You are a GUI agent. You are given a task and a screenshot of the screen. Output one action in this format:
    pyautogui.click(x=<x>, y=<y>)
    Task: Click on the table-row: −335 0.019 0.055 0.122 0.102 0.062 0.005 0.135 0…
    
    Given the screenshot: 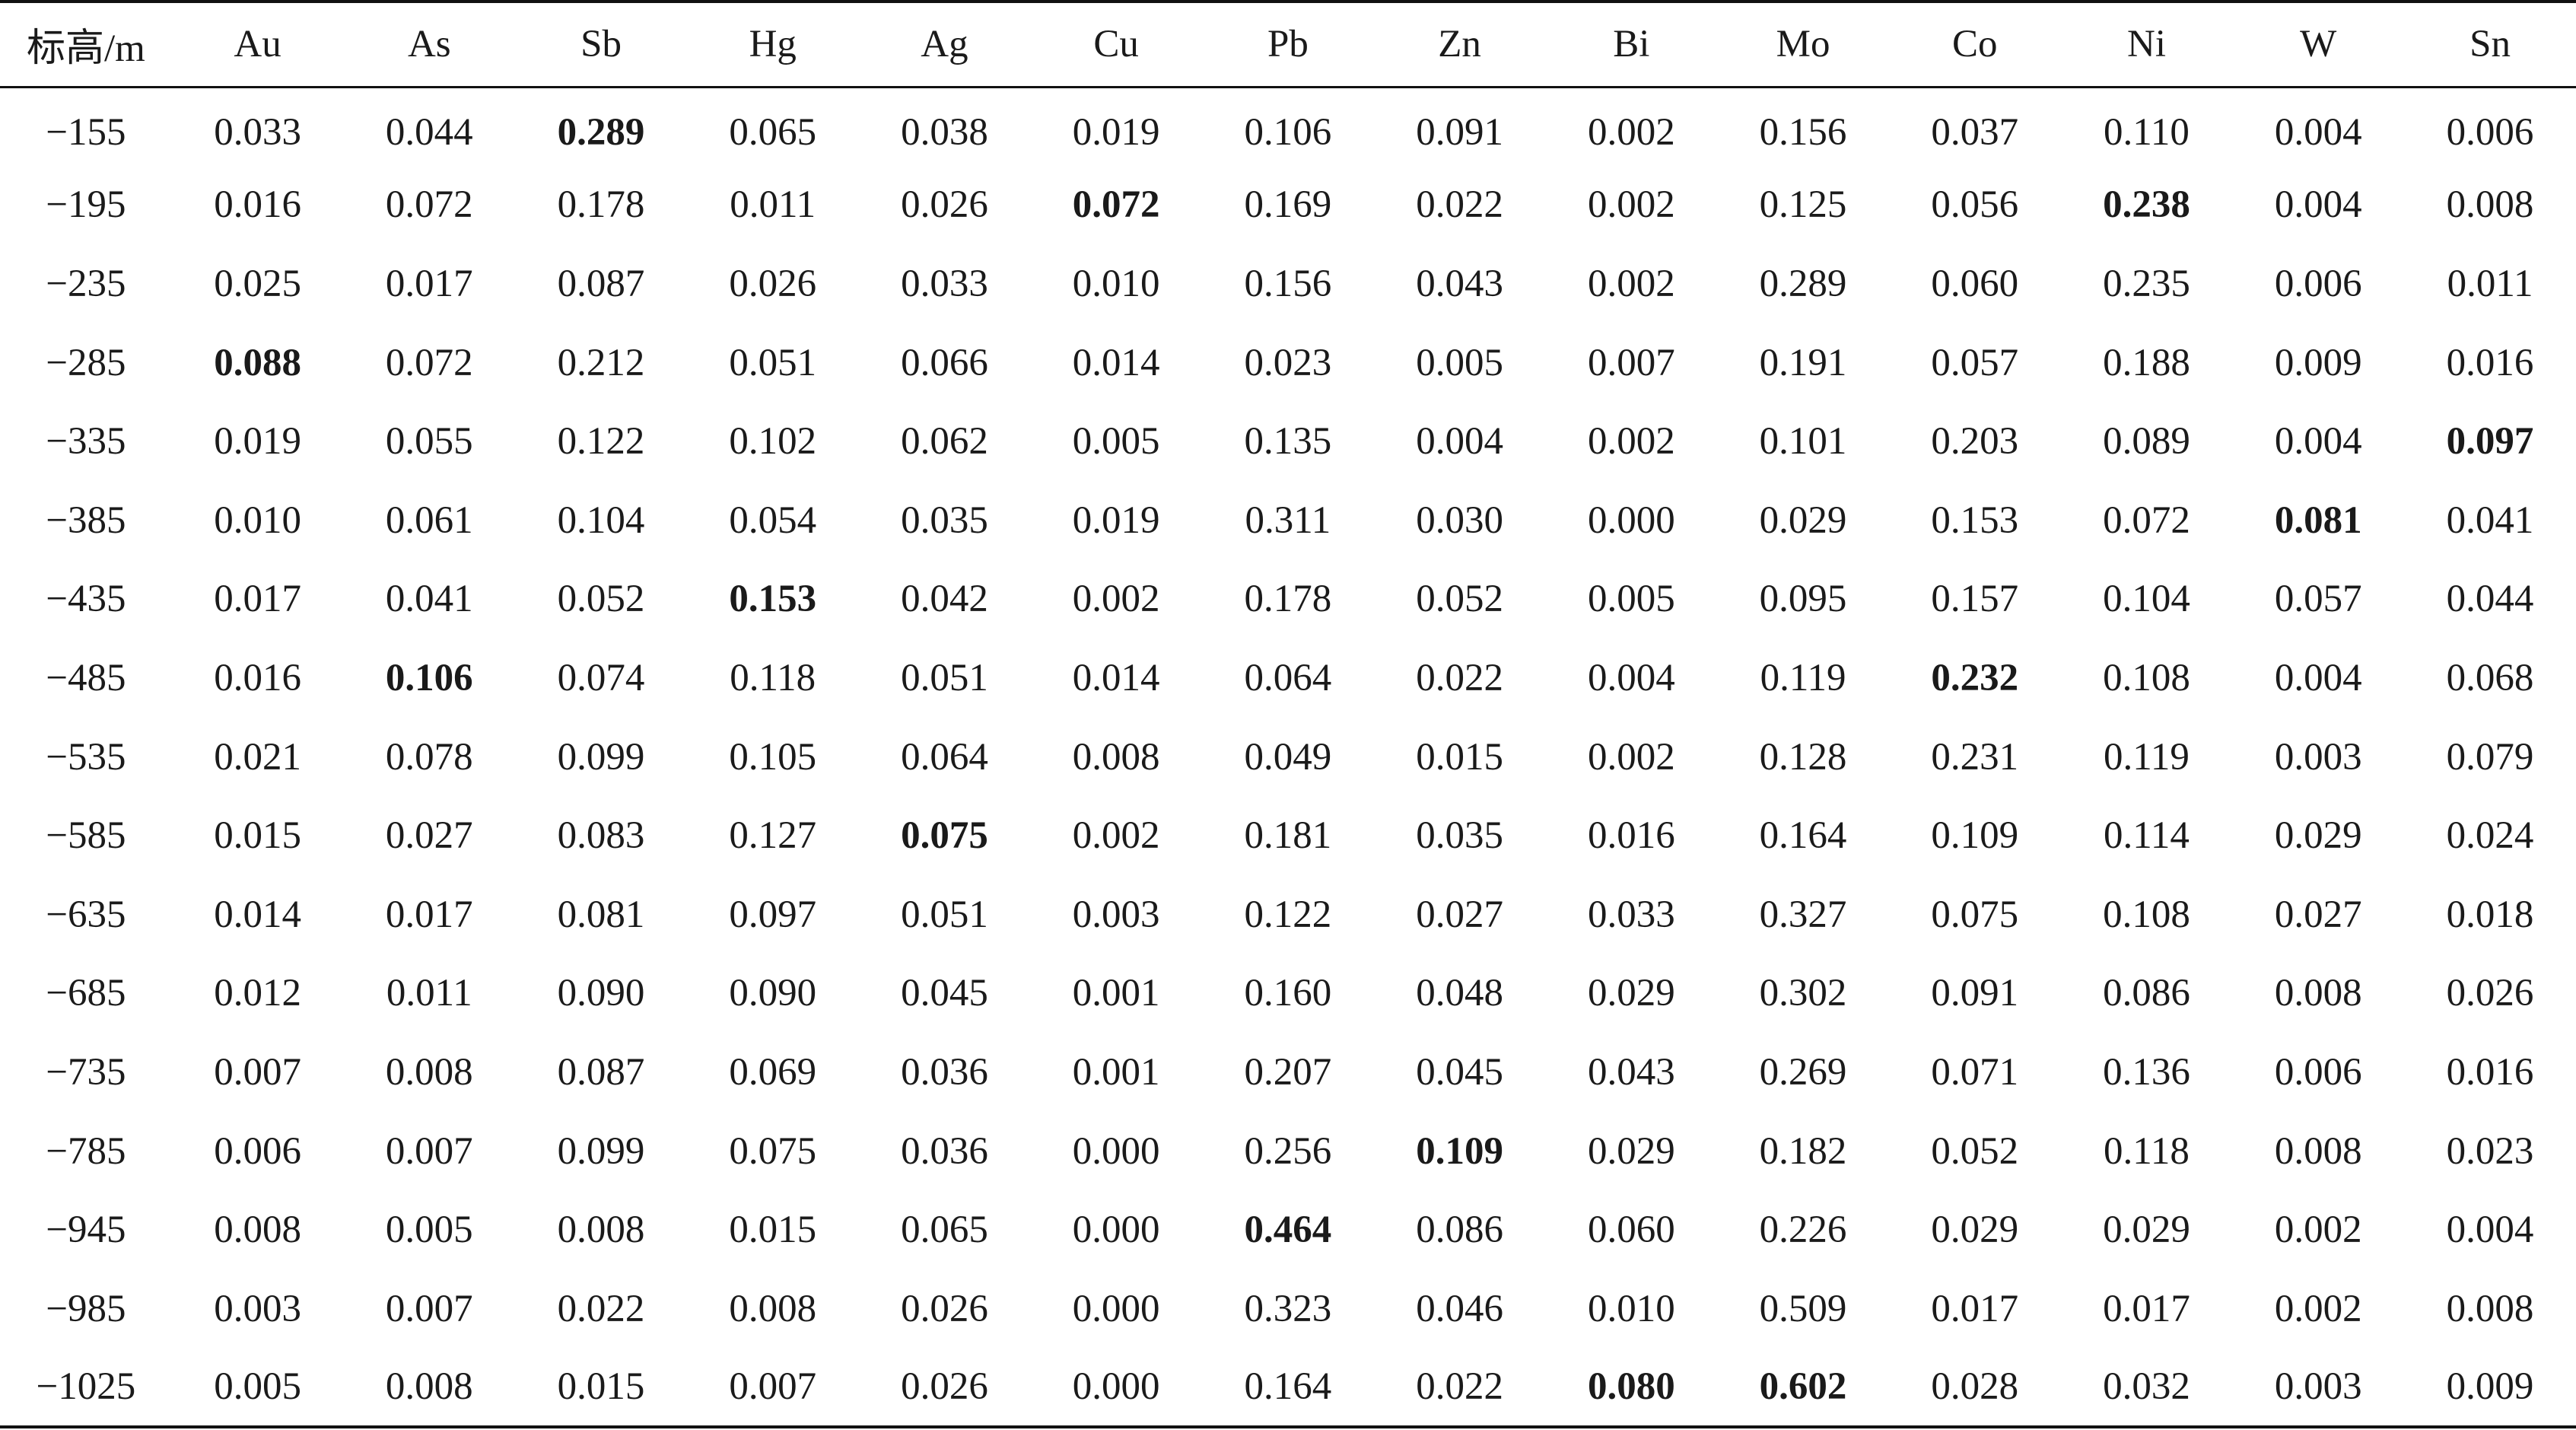 What is the action you would take?
    pyautogui.click(x=1288, y=442)
    